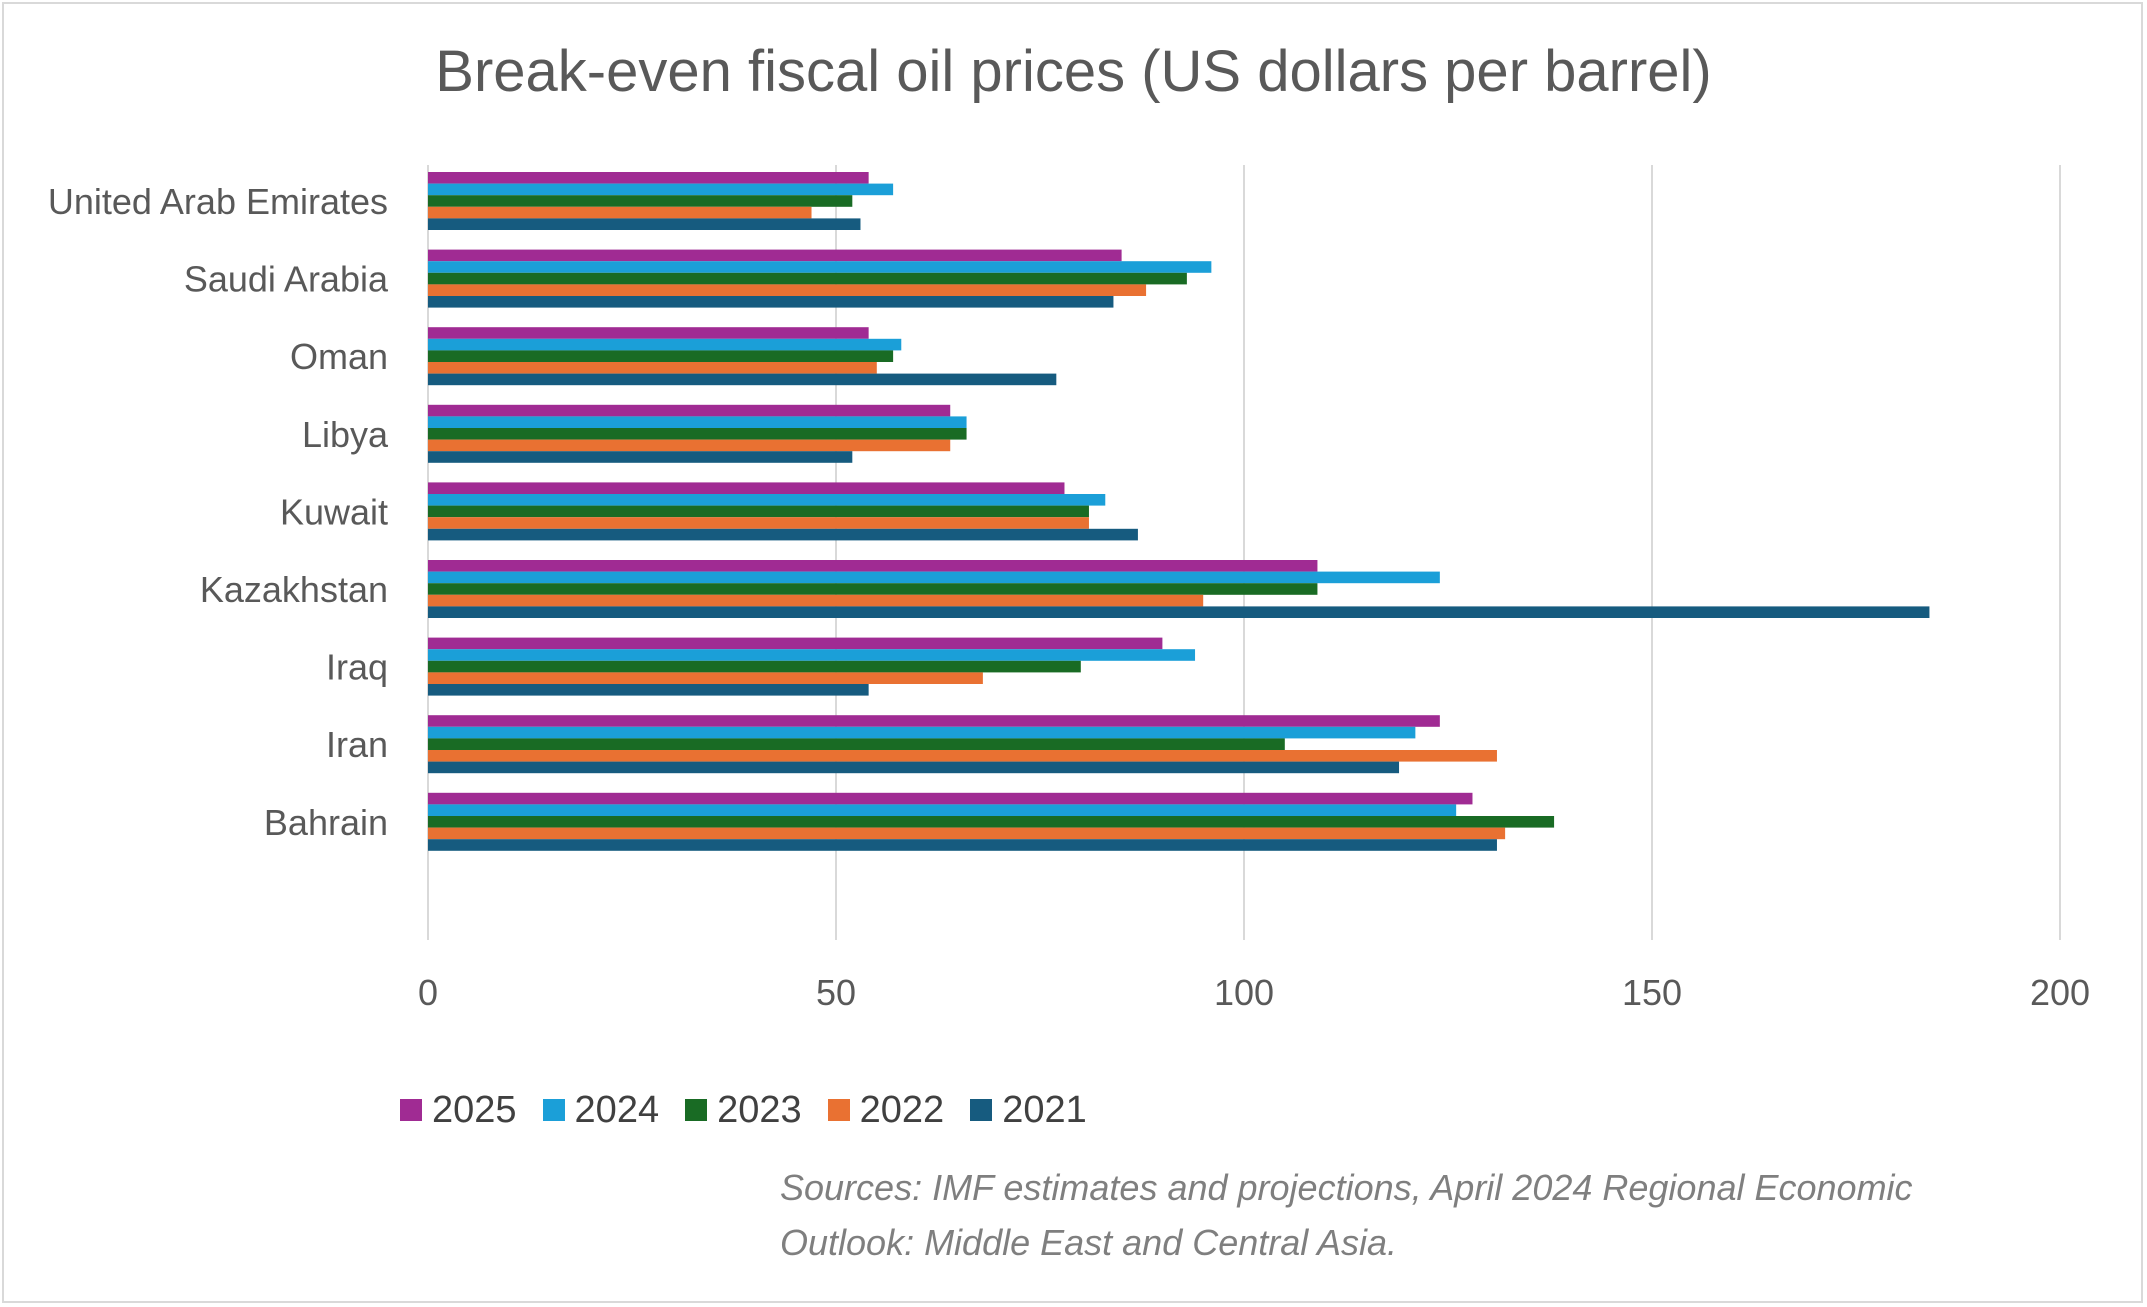 This screenshot has height=1307, width=2147. I want to click on legend-label: 2022, so click(902, 1109).